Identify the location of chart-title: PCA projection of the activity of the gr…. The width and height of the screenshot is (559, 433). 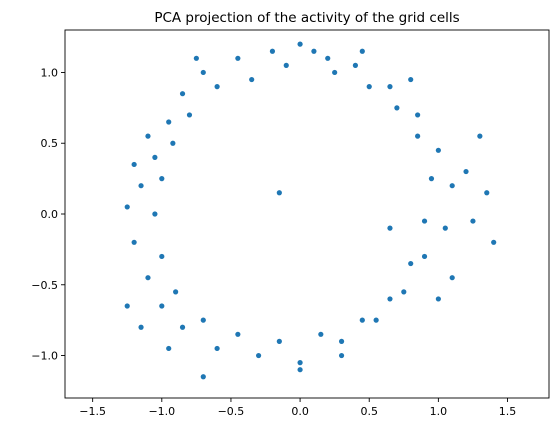
(306, 18).